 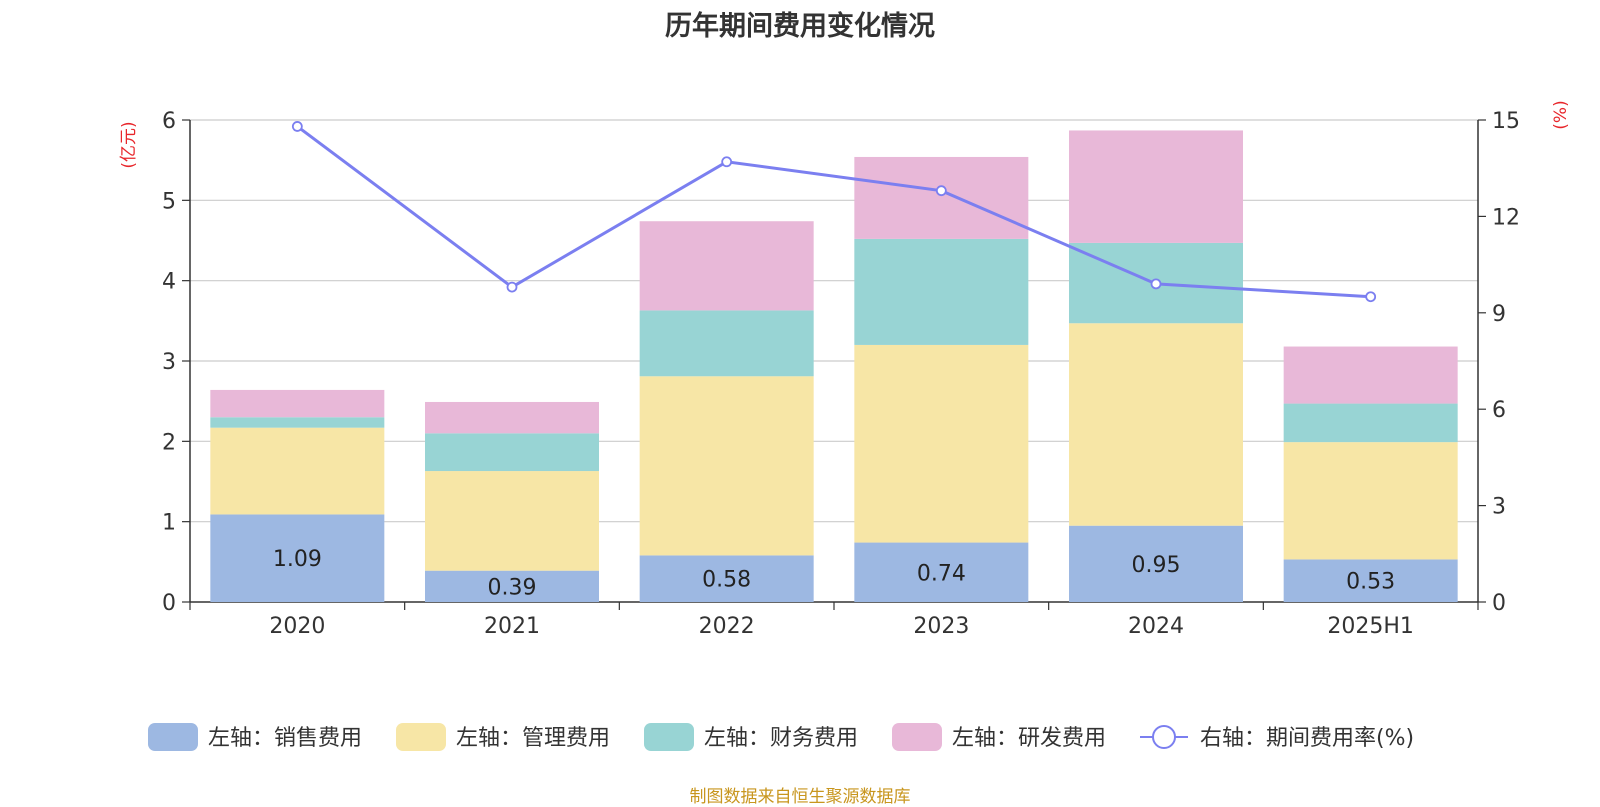 What do you see at coordinates (833, 212) in the screenshot?
I see `rate-line` at bounding box center [833, 212].